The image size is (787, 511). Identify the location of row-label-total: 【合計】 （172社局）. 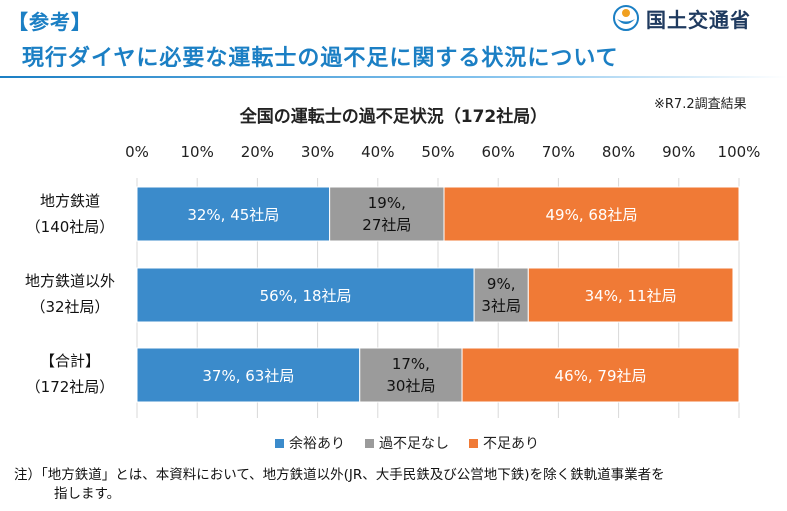
(70, 374).